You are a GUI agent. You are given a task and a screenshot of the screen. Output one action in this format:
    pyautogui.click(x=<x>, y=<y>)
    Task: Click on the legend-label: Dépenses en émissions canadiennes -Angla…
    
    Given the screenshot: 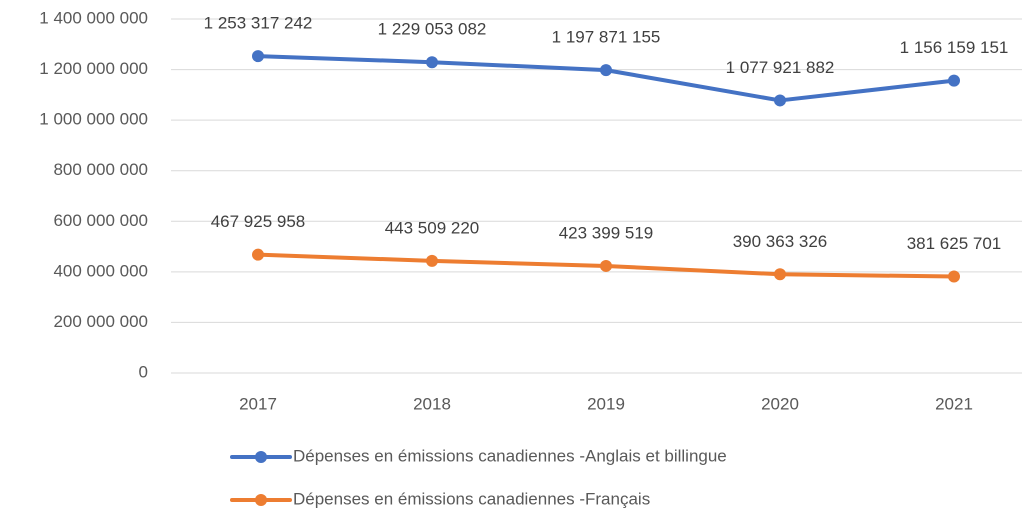 What is the action you would take?
    pyautogui.click(x=510, y=455)
    